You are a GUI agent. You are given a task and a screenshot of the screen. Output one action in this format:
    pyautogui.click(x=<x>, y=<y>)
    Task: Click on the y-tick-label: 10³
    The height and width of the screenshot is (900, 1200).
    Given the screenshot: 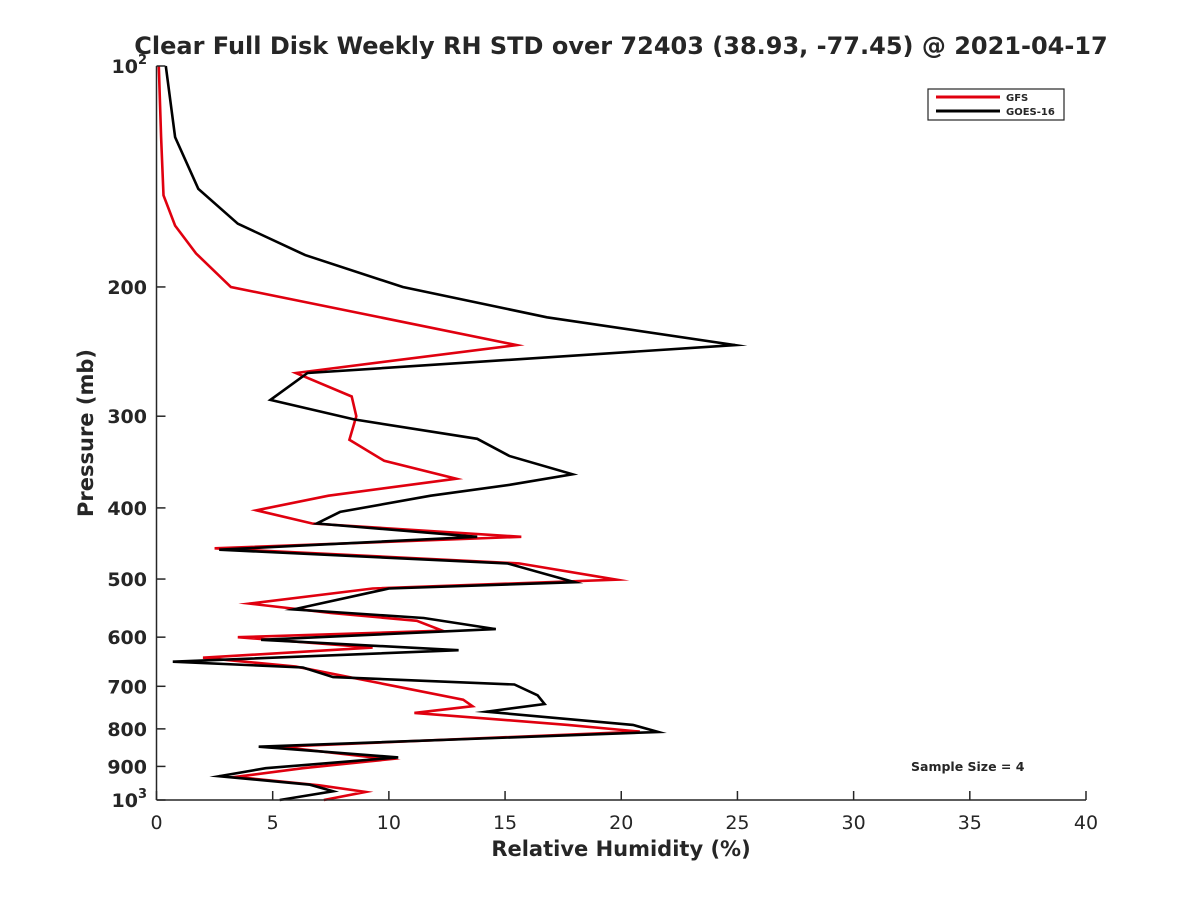 What is the action you would take?
    pyautogui.click(x=130, y=799)
    